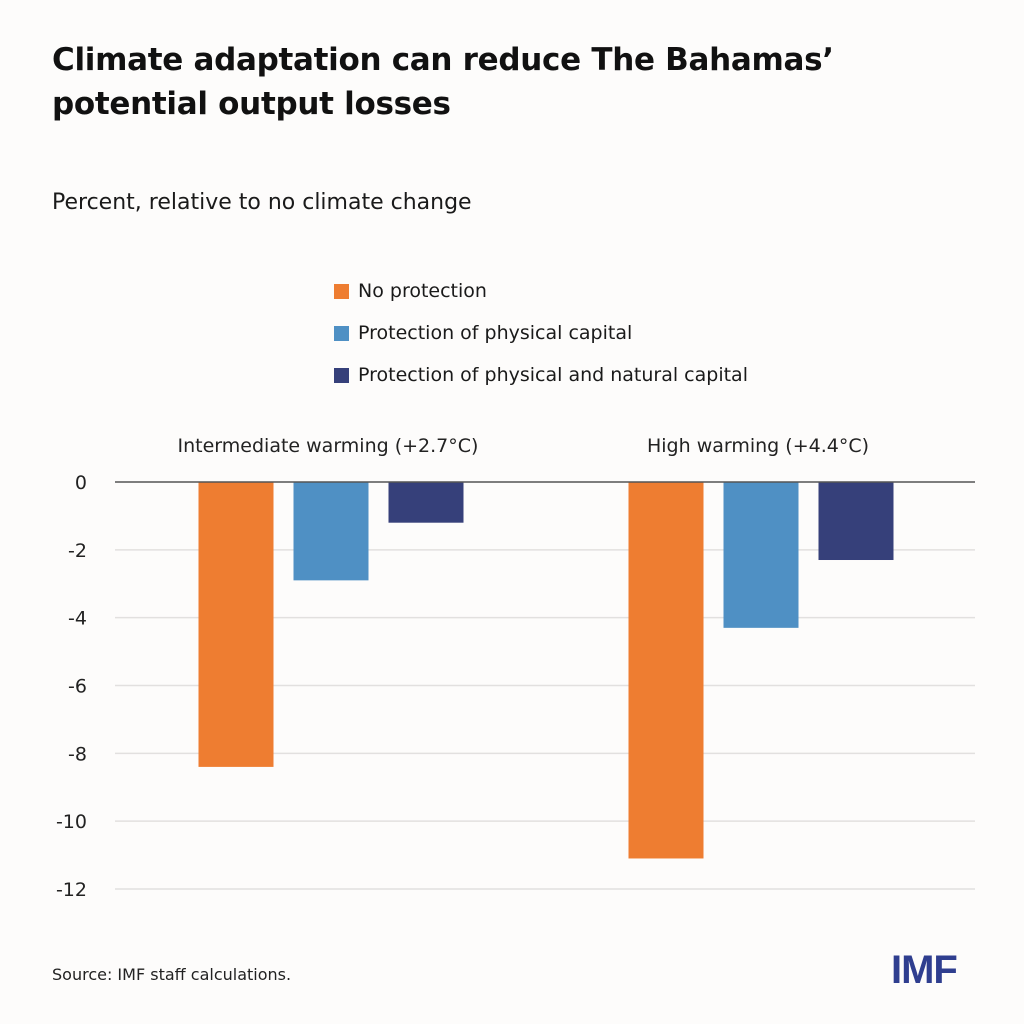 The height and width of the screenshot is (1024, 1024). I want to click on y-tick-label: -4, so click(77, 619).